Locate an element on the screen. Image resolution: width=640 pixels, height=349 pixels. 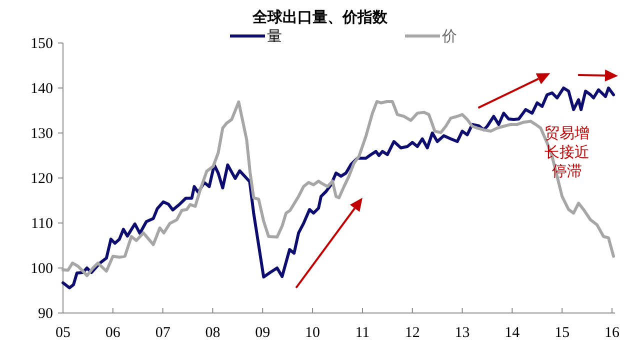
x-tick-label: 09 is located at coordinates (262, 333).